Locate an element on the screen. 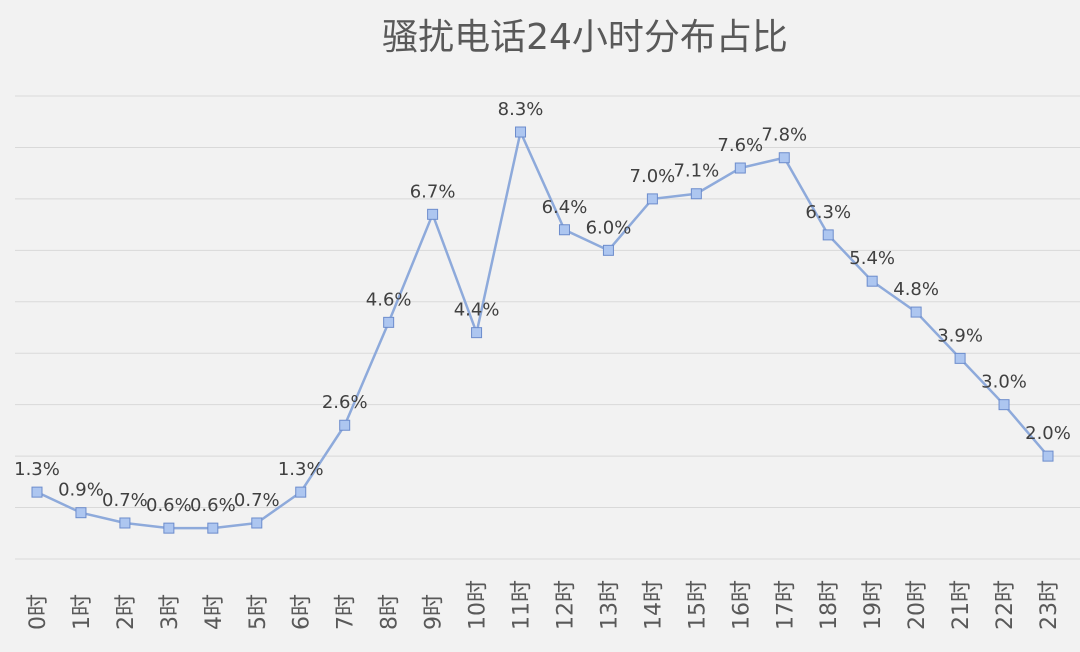 This screenshot has width=1080, height=652. data-label: 4.6% is located at coordinates (389, 299).